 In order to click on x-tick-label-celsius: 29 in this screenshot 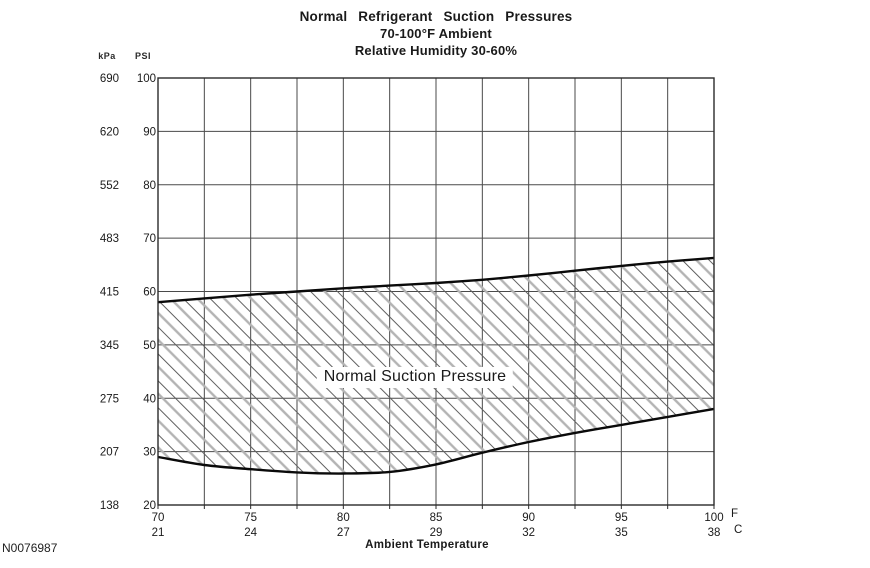, I will do `click(436, 533)`.